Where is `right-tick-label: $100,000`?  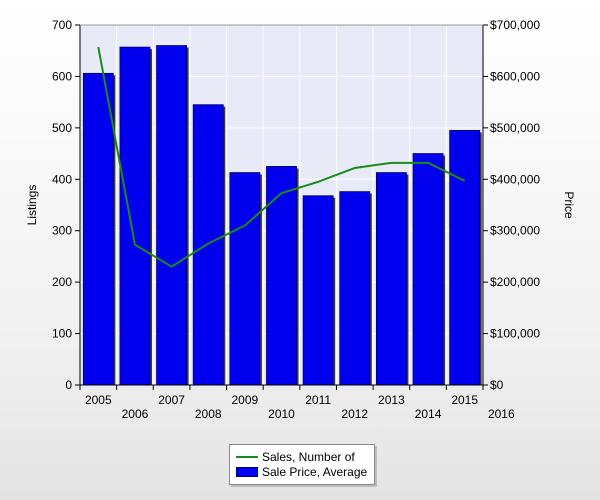 right-tick-label: $100,000 is located at coordinates (515, 334).